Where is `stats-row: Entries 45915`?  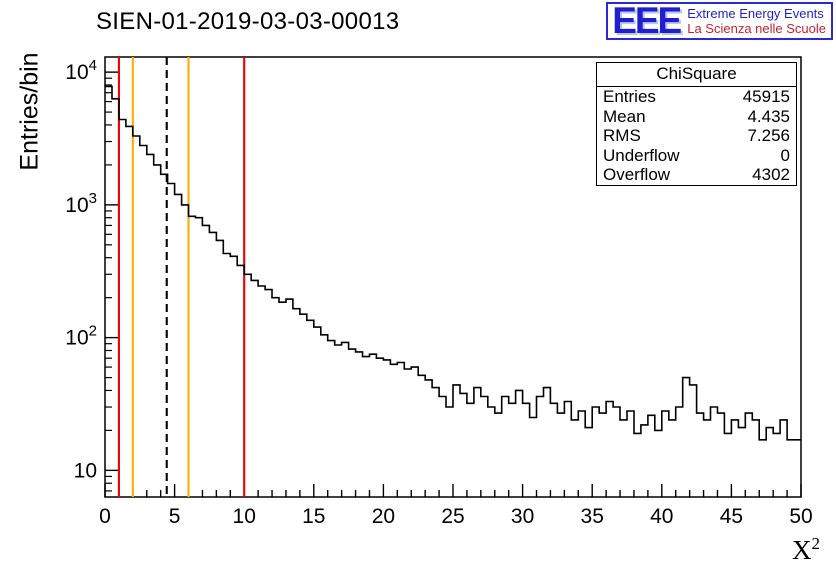
stats-row: Entries 45915 is located at coordinates (696, 97).